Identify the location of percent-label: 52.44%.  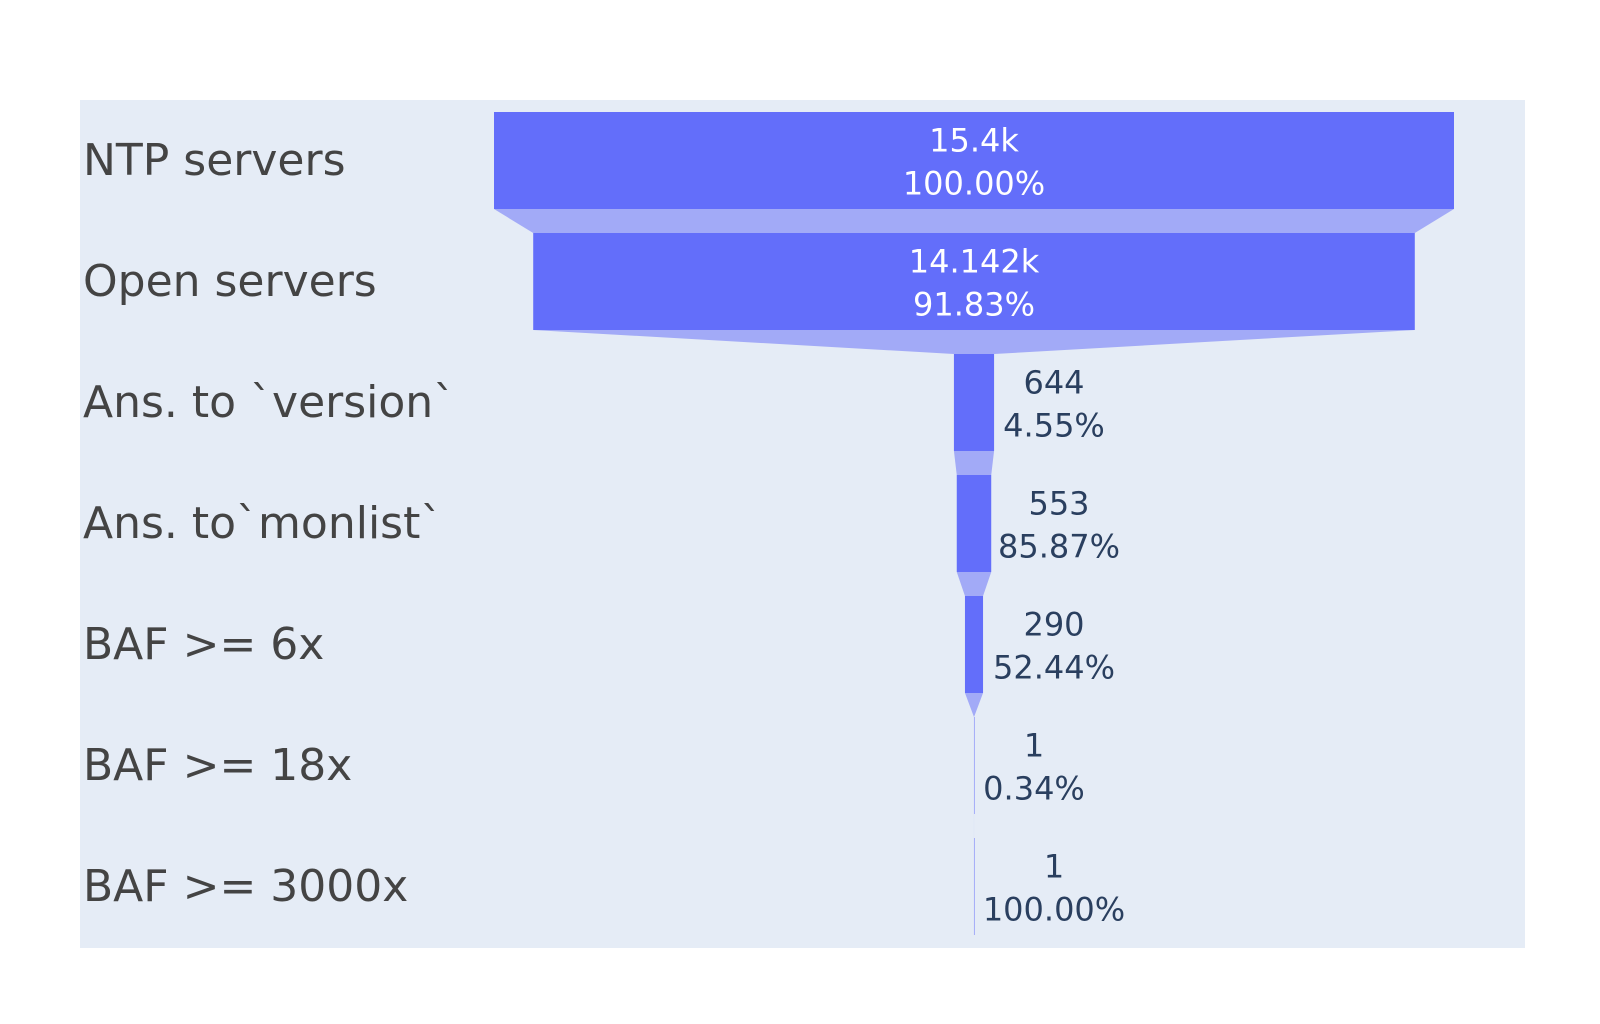
(1054, 668).